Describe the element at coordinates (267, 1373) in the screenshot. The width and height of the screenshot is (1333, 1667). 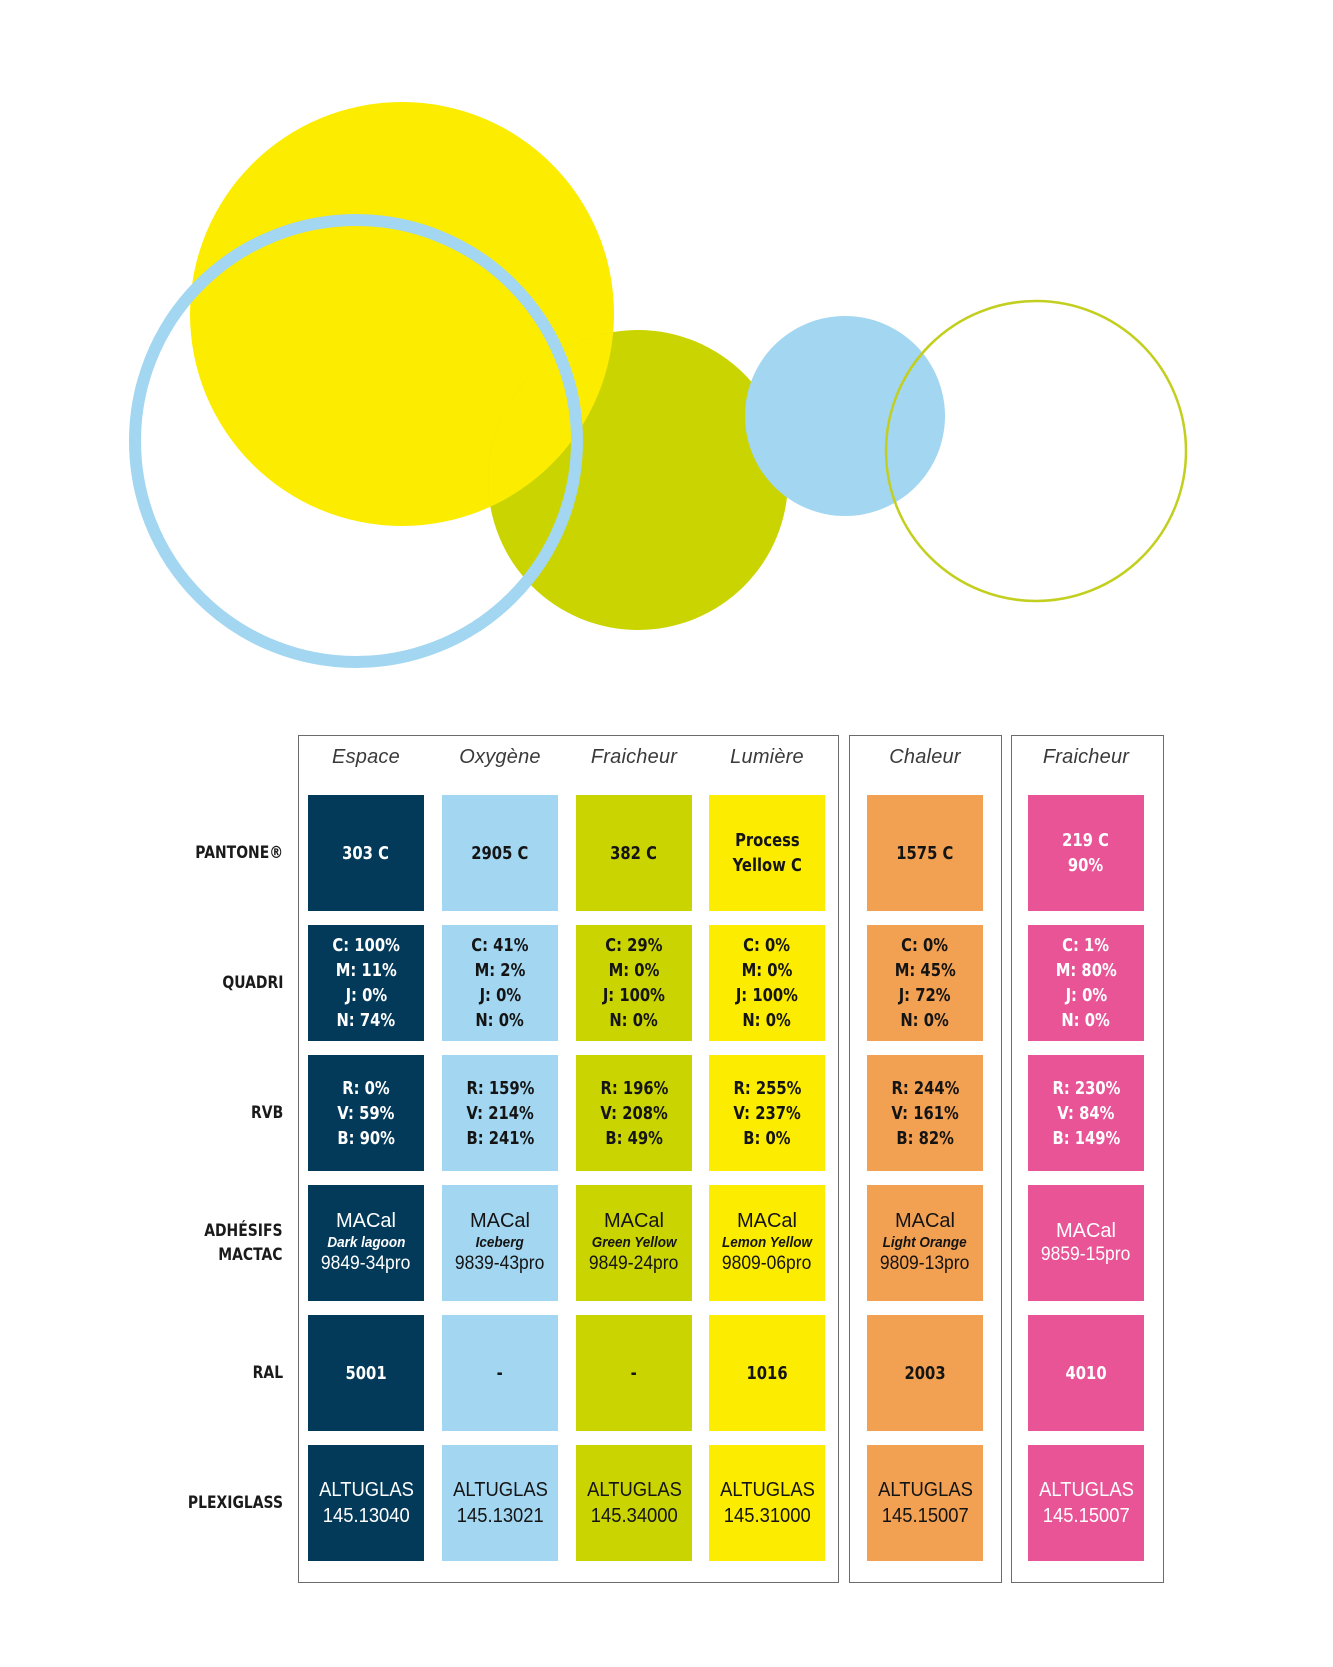
I see `row-label-line: RAL` at that location.